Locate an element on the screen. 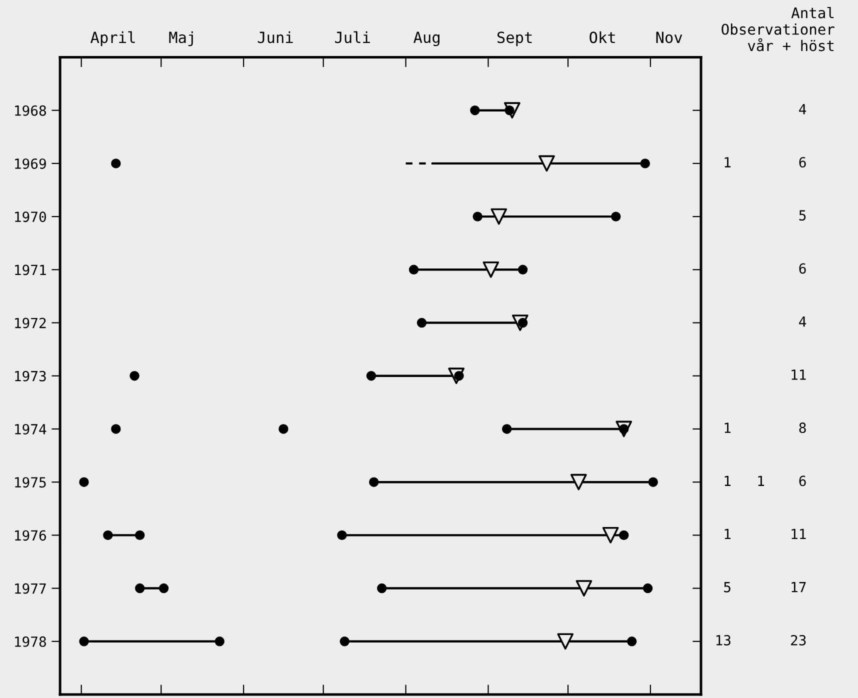 Image resolution: width=858 pixels, height=698 pixels. text: 6 is located at coordinates (802, 268).